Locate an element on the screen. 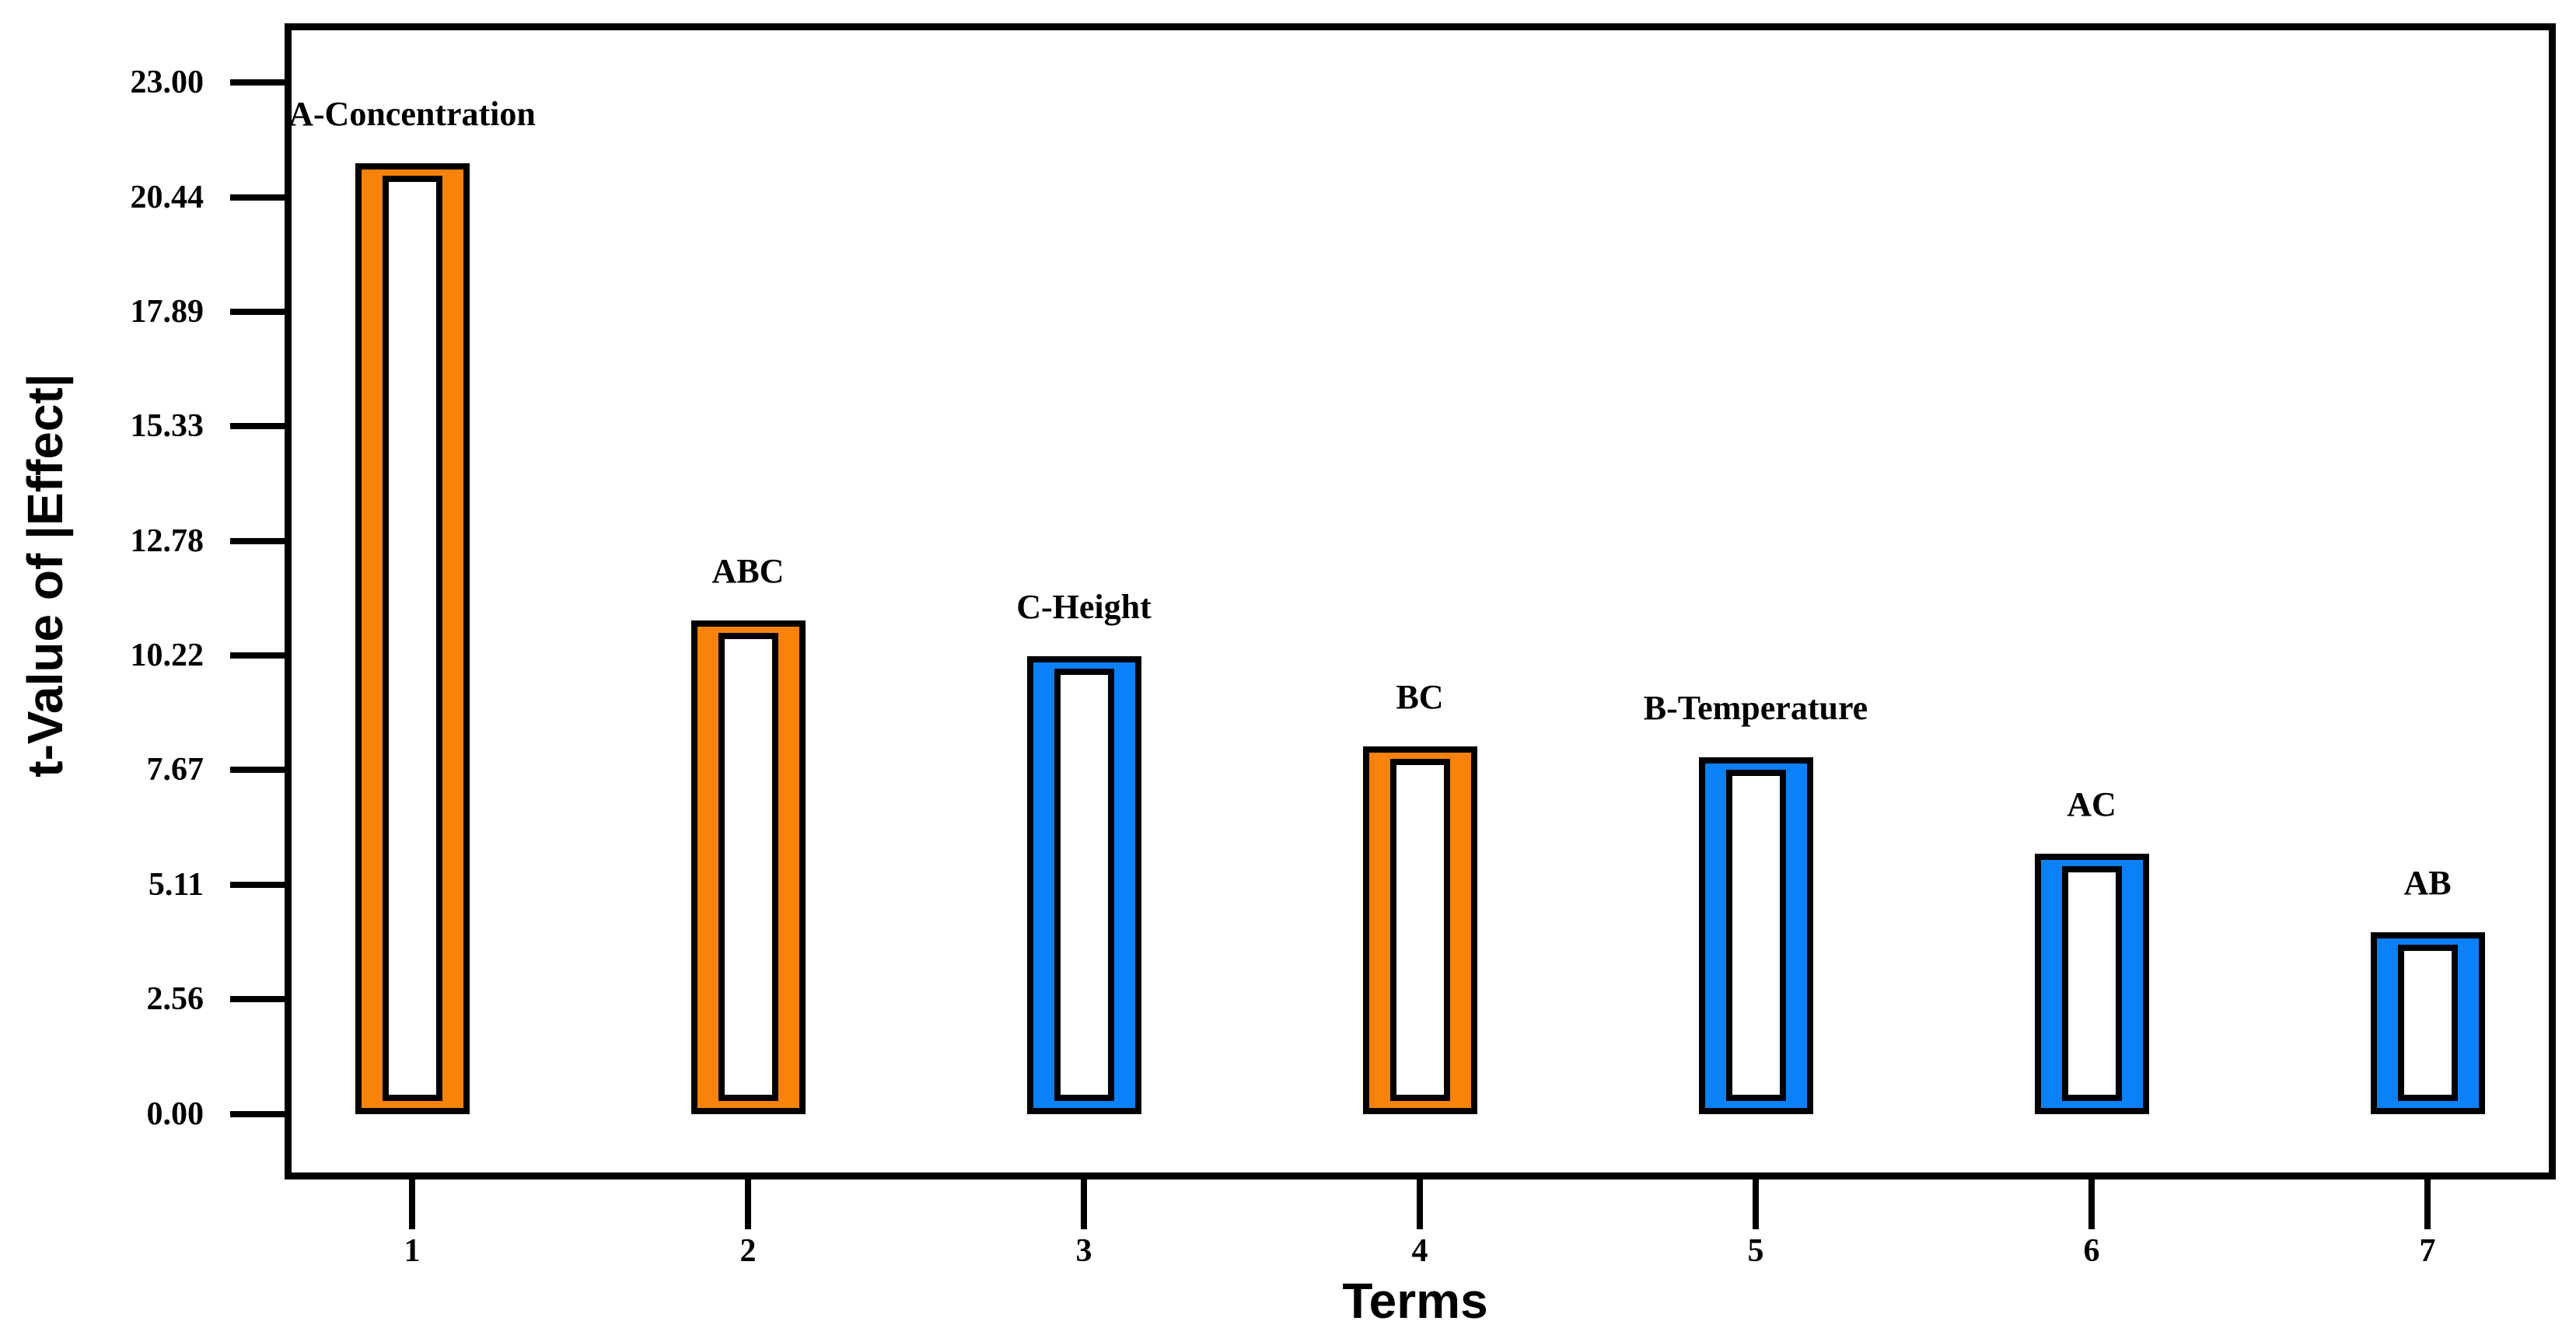 The image size is (2576, 1335). bar-term-label: C-Height is located at coordinates (1084, 607).